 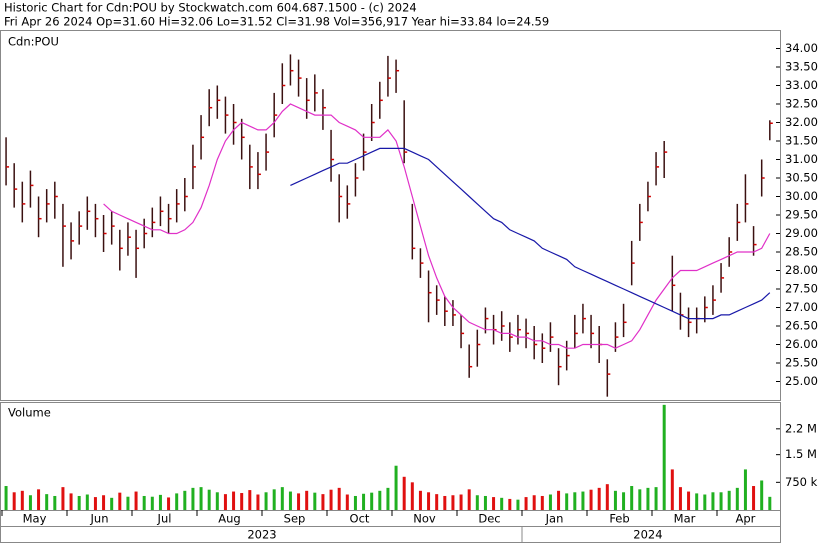 I want to click on y-tick-label: 33.50, so click(x=801, y=67).